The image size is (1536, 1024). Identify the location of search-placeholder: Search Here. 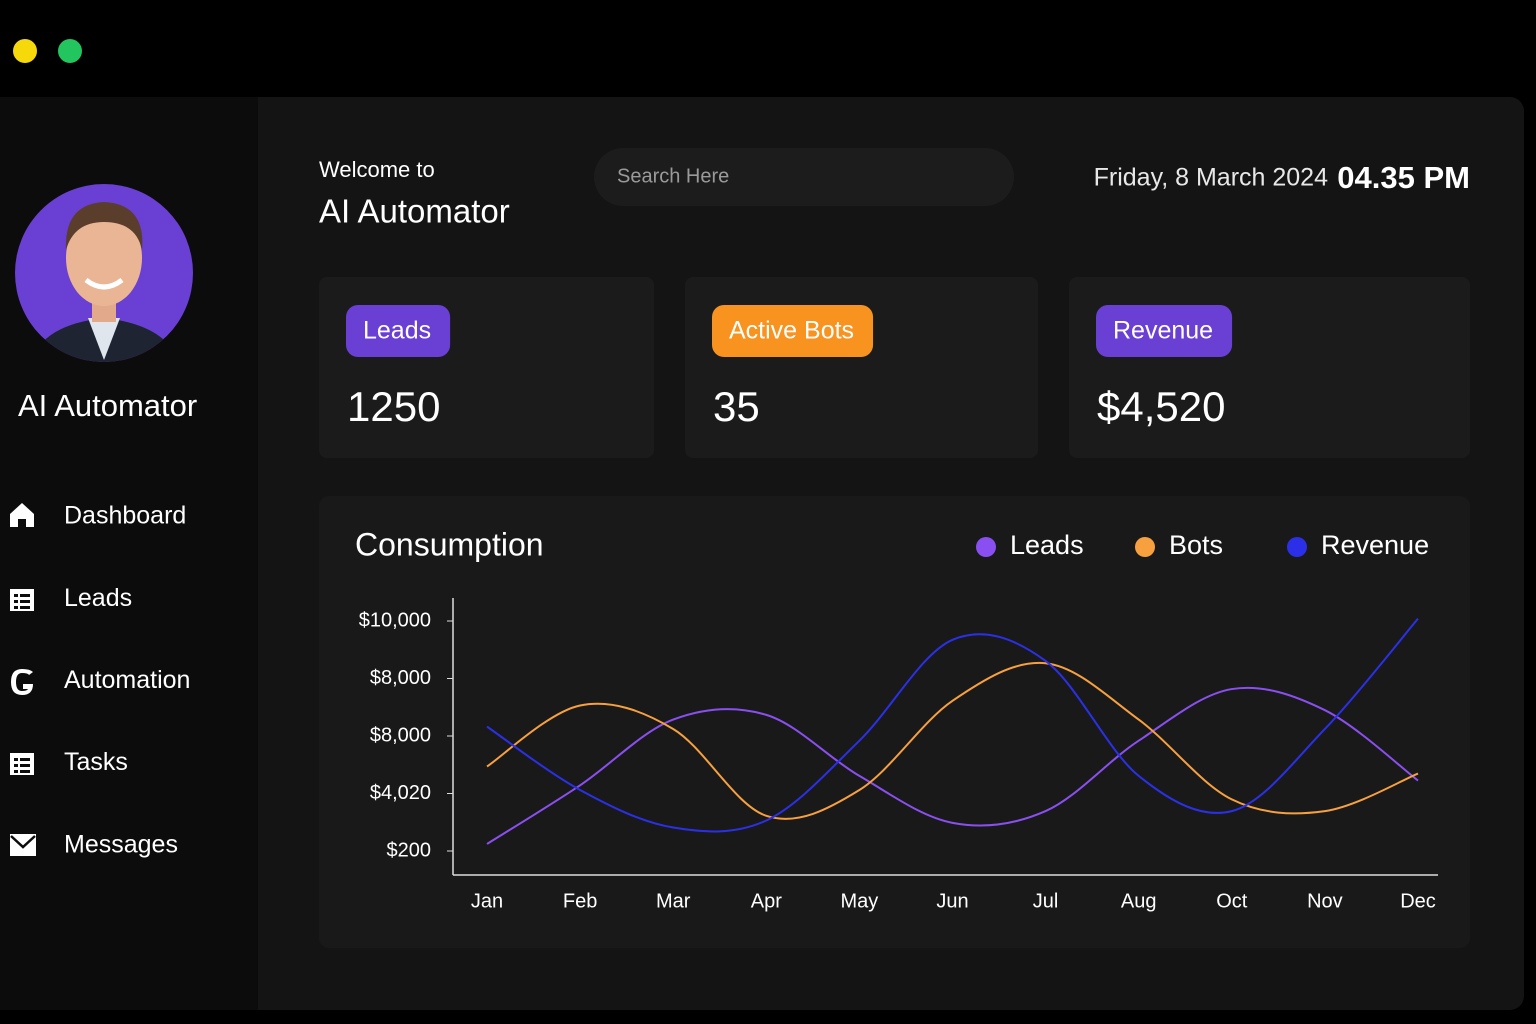
(673, 176).